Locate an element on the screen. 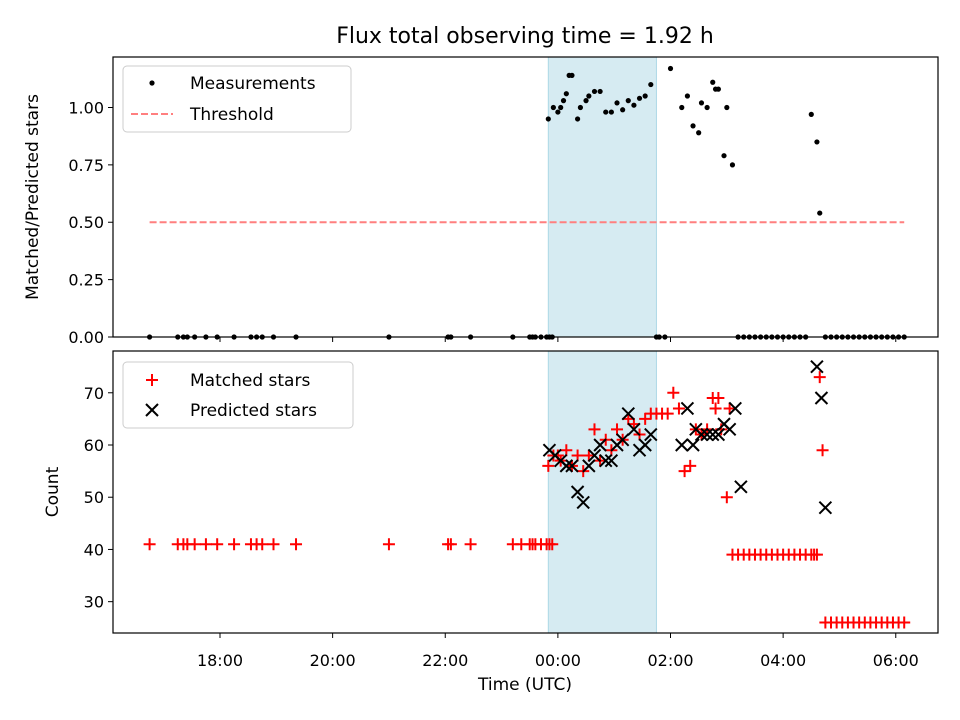 This screenshot has height=720, width=960. bottom-y-tick-label: 40 is located at coordinates (94, 549).